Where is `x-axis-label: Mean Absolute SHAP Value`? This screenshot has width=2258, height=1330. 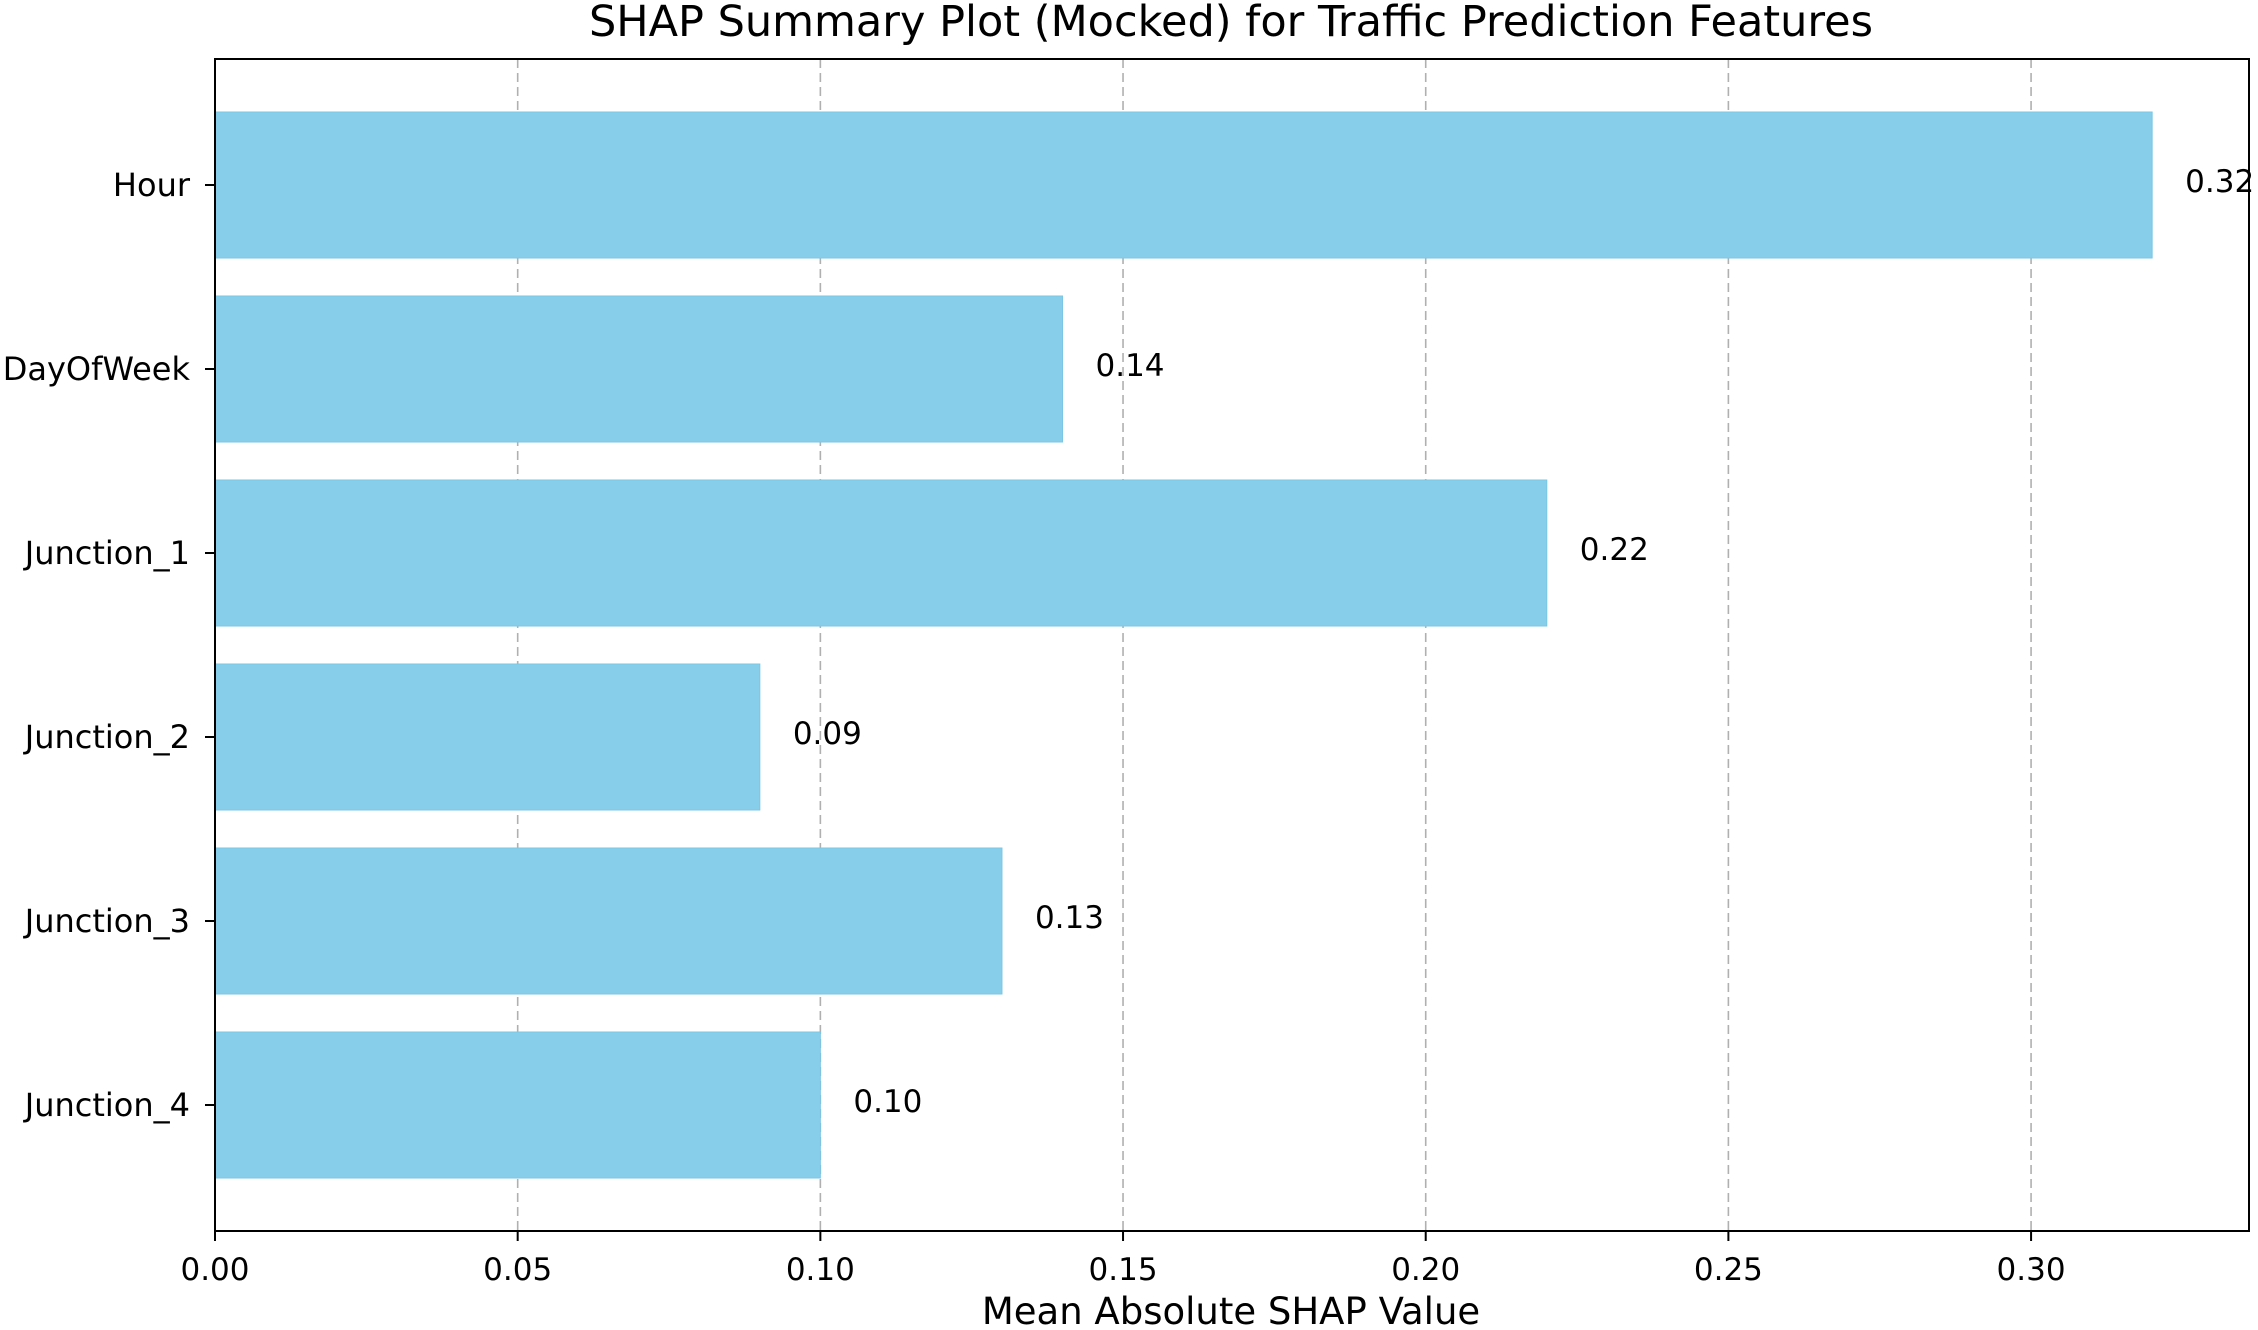 x-axis-label: Mean Absolute SHAP Value is located at coordinates (1231, 1310).